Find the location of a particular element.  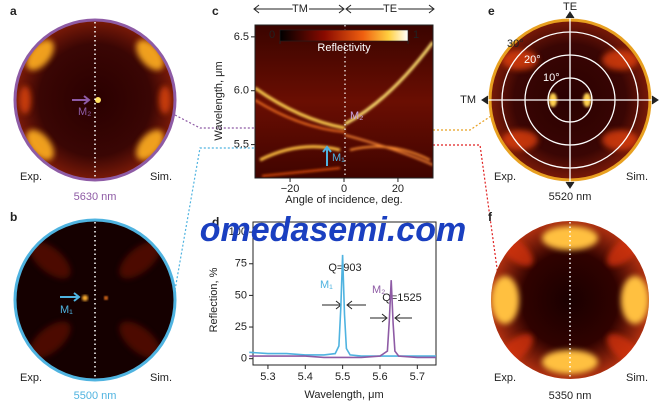

x-tick-label: 5.3 is located at coordinates (267, 377).